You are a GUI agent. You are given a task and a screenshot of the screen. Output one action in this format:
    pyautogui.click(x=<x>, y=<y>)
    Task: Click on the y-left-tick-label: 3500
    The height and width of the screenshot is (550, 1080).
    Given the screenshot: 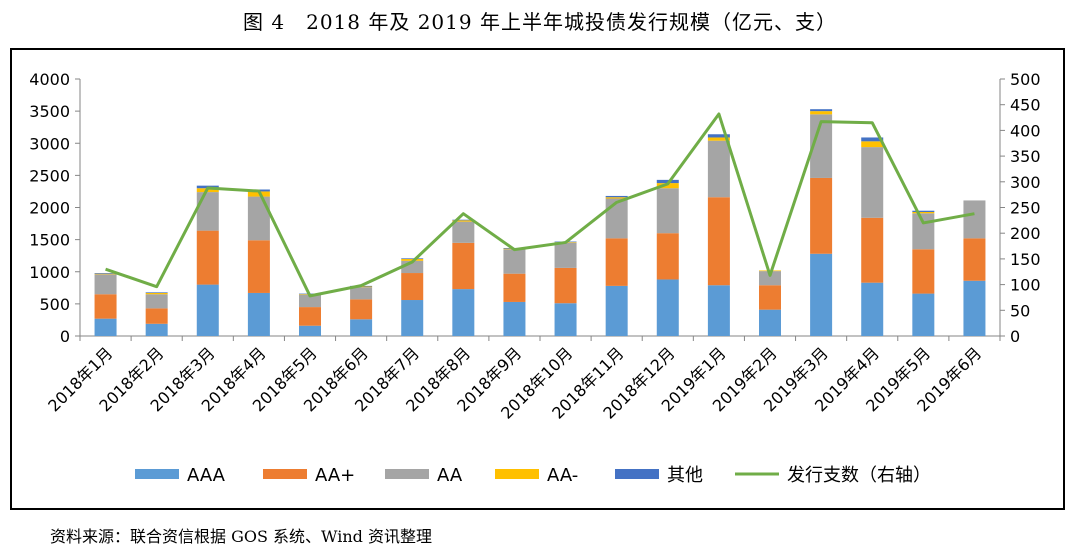 What is the action you would take?
    pyautogui.click(x=49, y=111)
    